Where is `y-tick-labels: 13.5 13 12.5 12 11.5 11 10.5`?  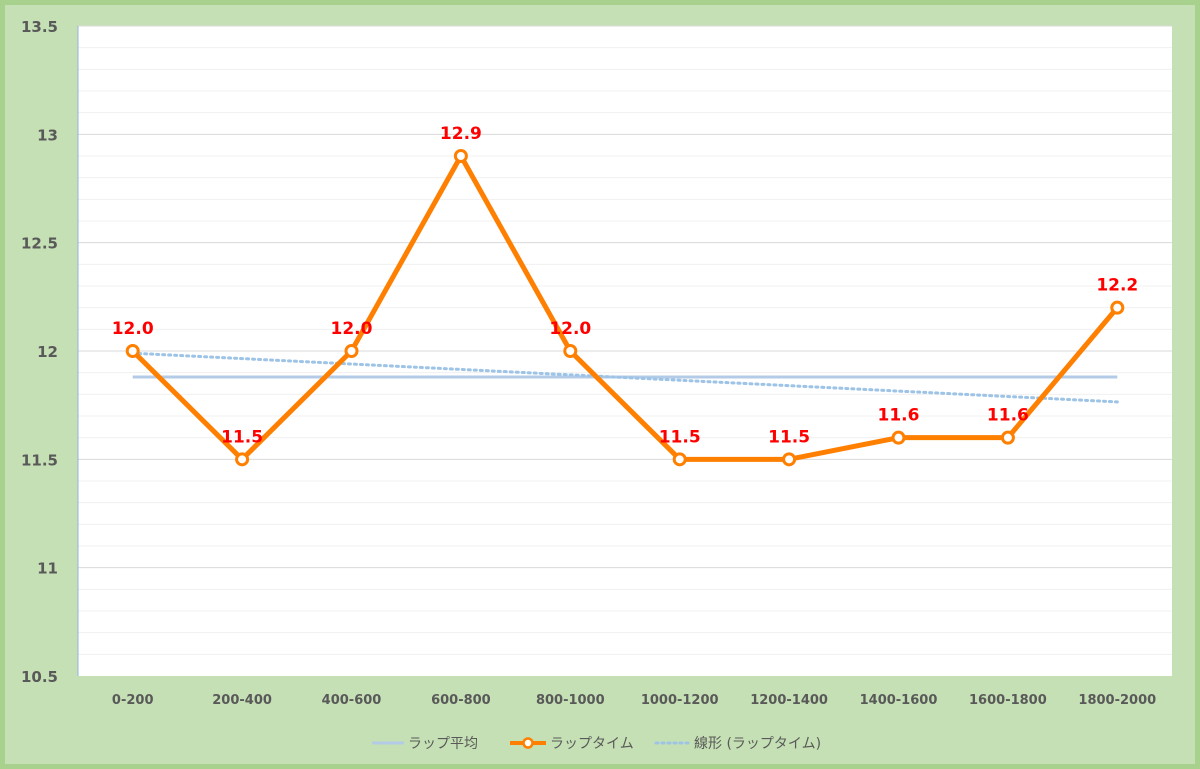
y-tick-labels: 13.5 13 12.5 12 11.5 11 10.5 is located at coordinates (39, 352).